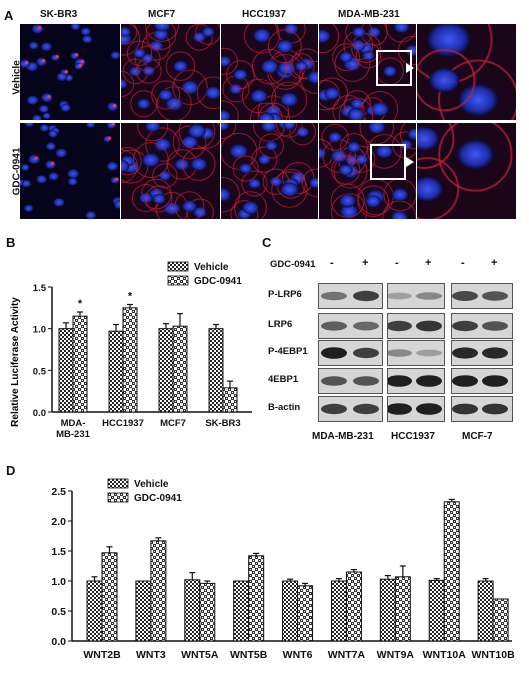  Describe the element at coordinates (388, 162) in the screenshot. I see `zoom-box` at that location.